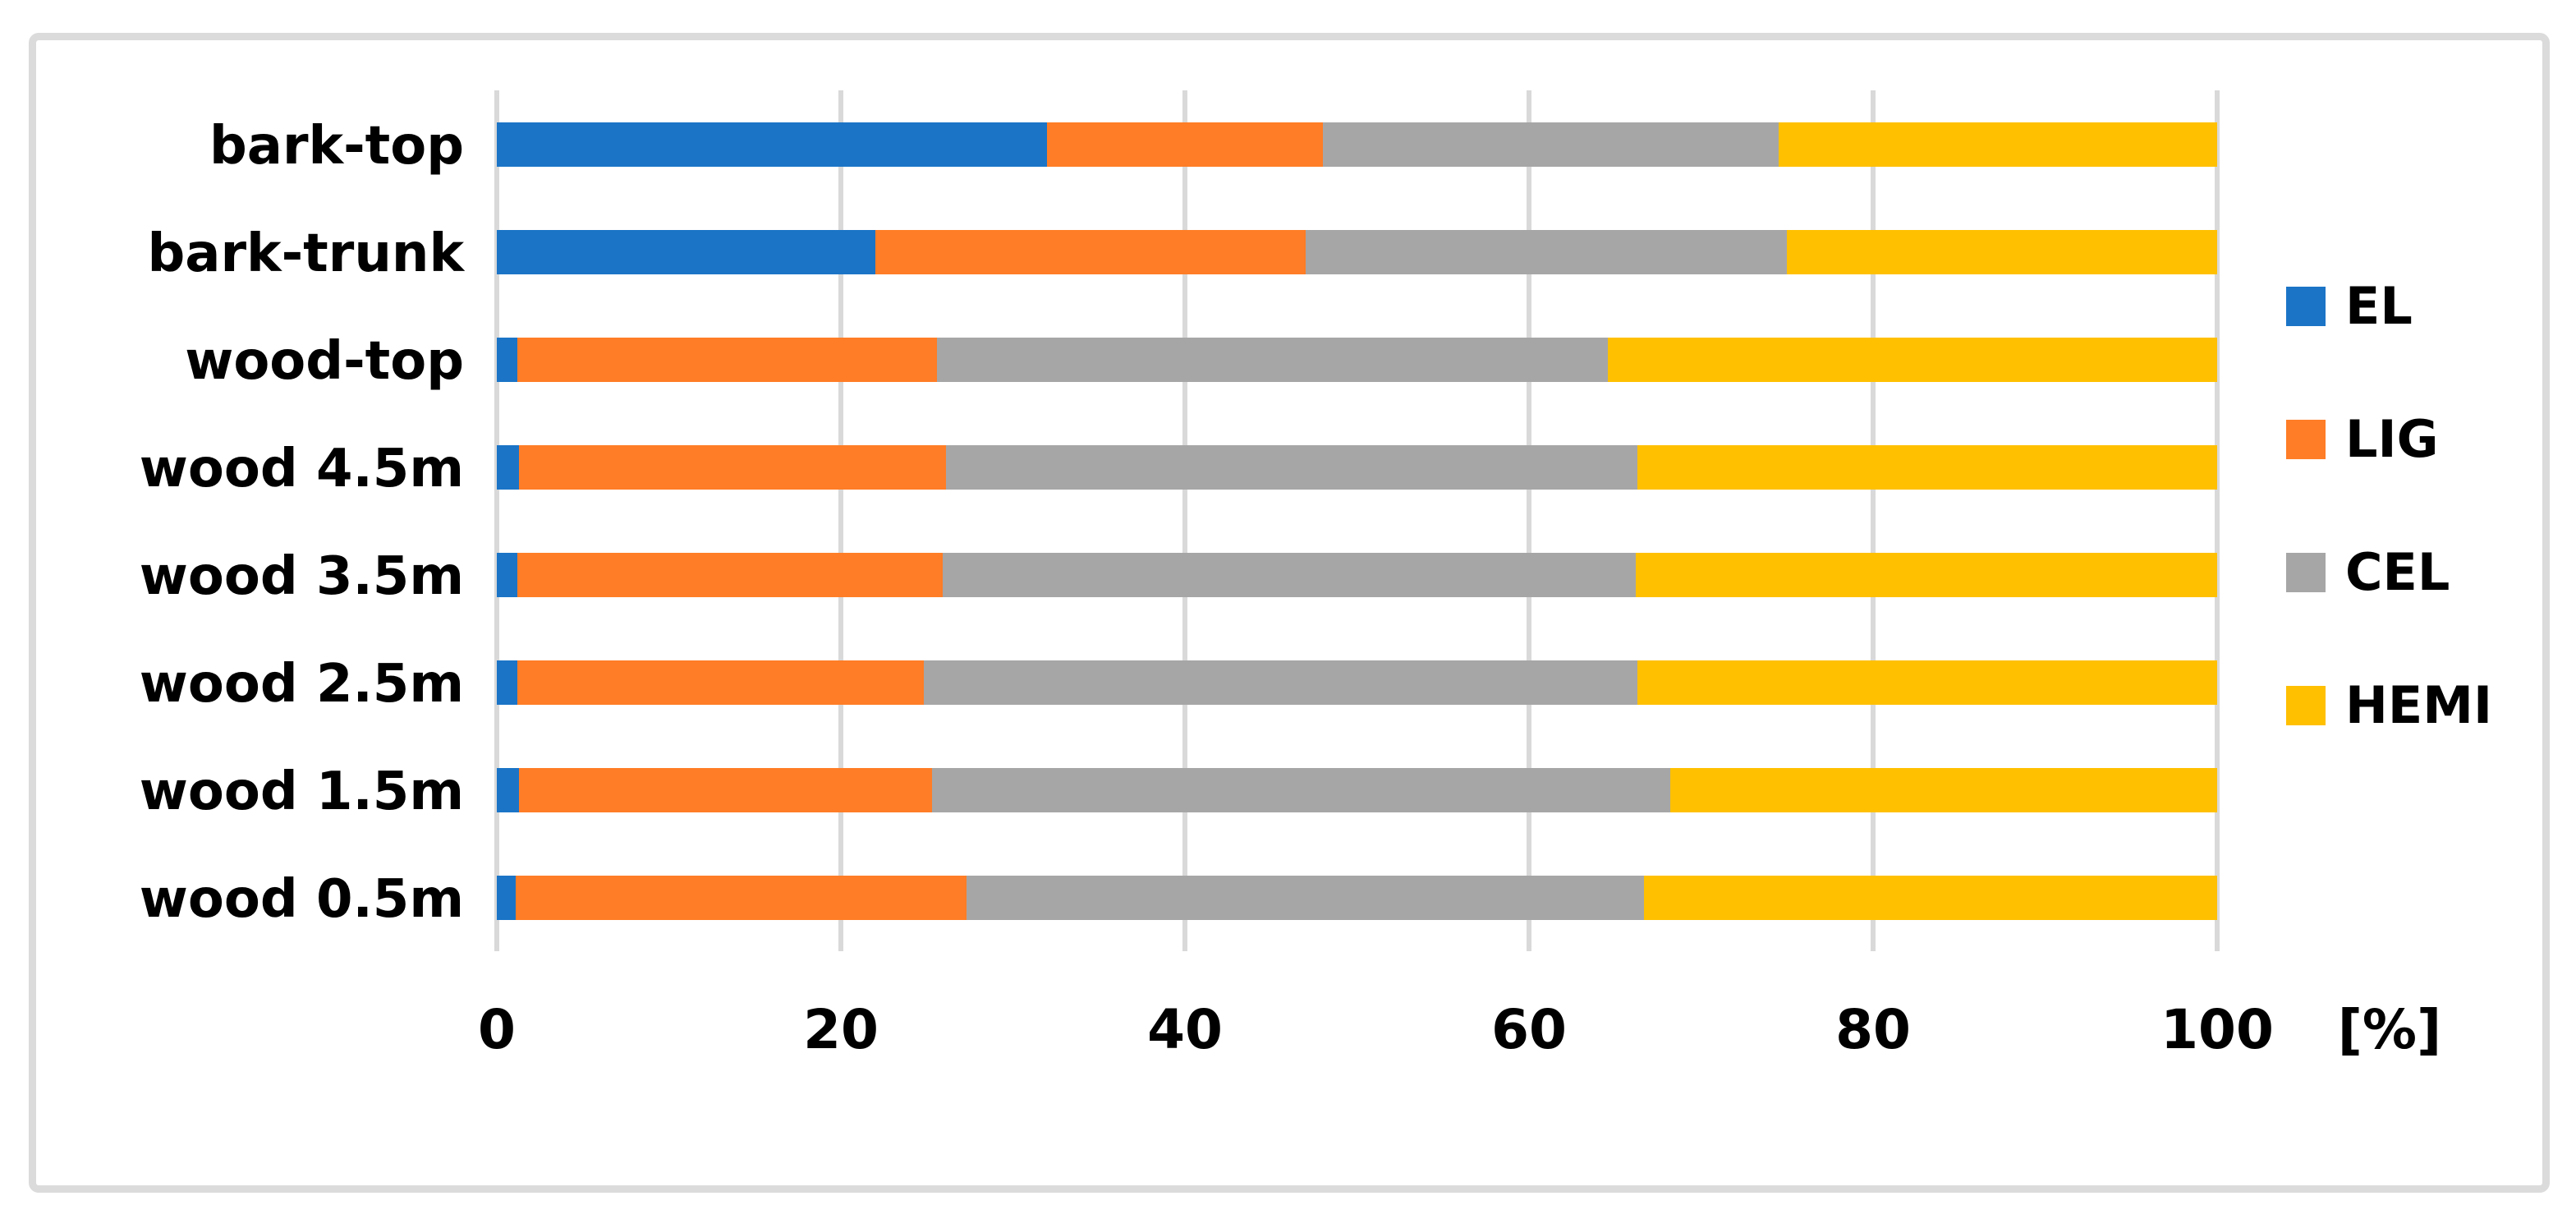 Image resolution: width=2576 pixels, height=1219 pixels. I want to click on x-tick-label-60: 60, so click(1529, 1029).